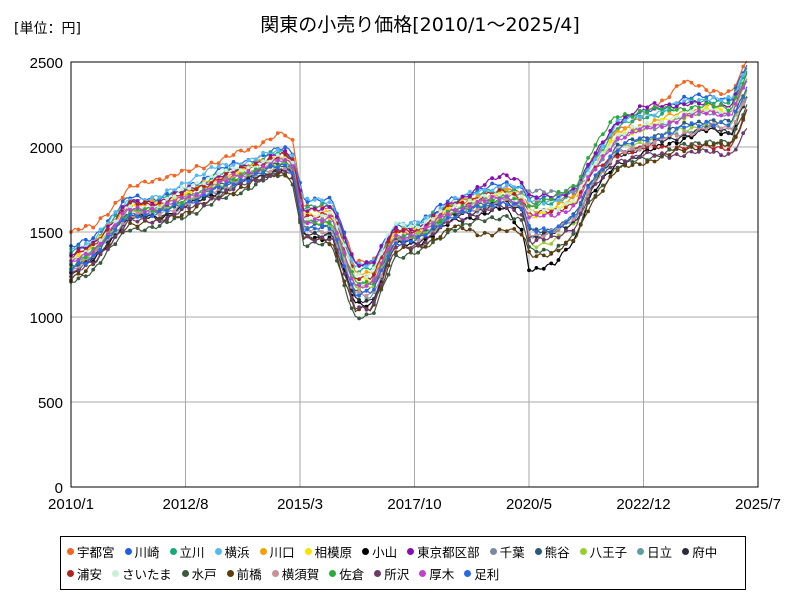 The image size is (800, 600). What do you see at coordinates (608, 552) in the screenshot?
I see `legend-label: 八王子` at bounding box center [608, 552].